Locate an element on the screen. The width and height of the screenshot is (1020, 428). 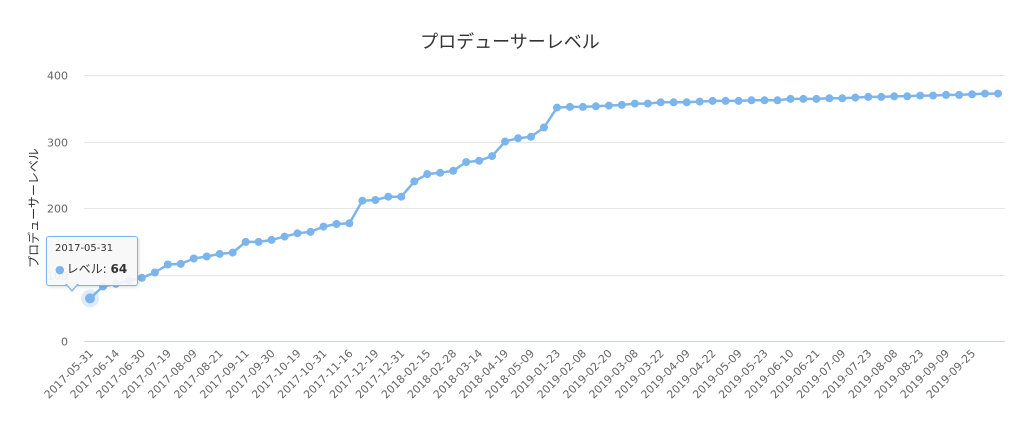
y-tick-label: 400 is located at coordinates (57, 76).